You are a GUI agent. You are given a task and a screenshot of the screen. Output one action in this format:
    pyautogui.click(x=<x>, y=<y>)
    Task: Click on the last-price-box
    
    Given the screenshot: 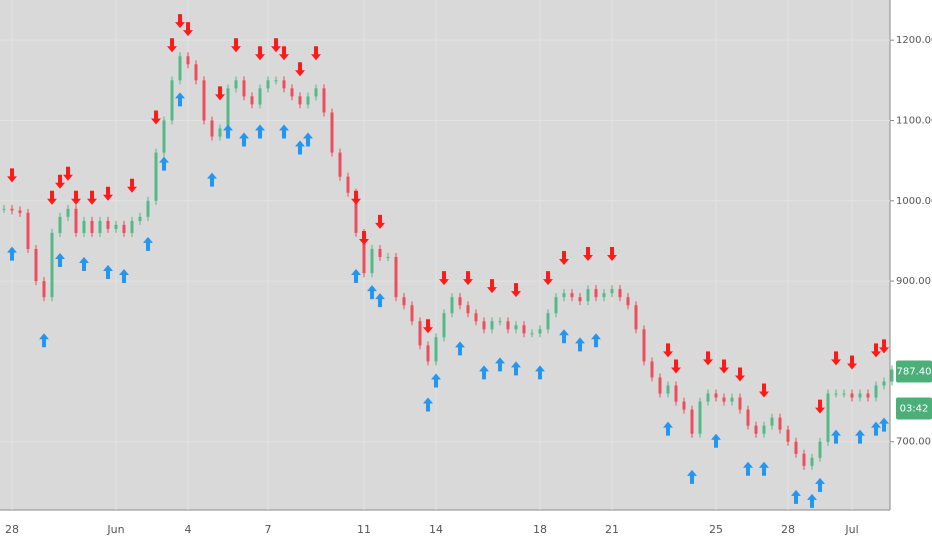 What is the action you would take?
    pyautogui.click(x=914, y=371)
    